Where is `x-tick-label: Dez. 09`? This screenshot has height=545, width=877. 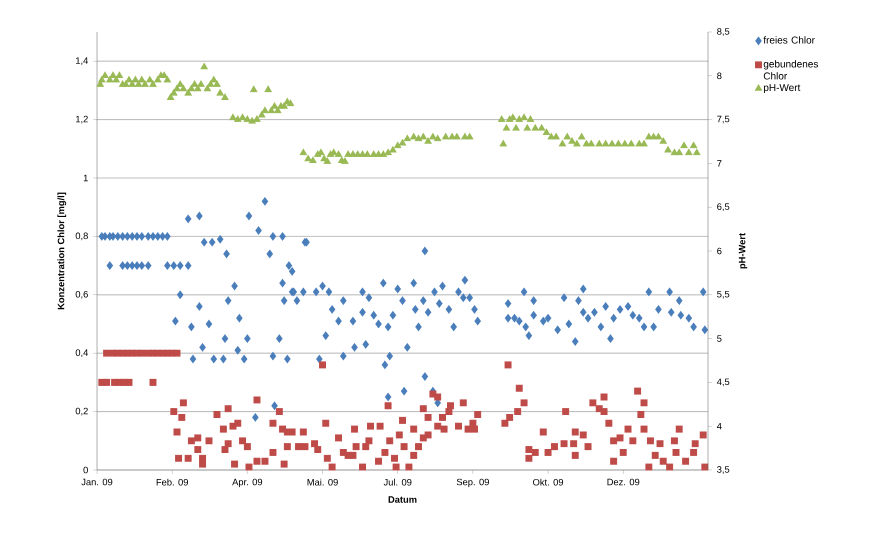
x-tick-label: Dez. 09 is located at coordinates (623, 482).